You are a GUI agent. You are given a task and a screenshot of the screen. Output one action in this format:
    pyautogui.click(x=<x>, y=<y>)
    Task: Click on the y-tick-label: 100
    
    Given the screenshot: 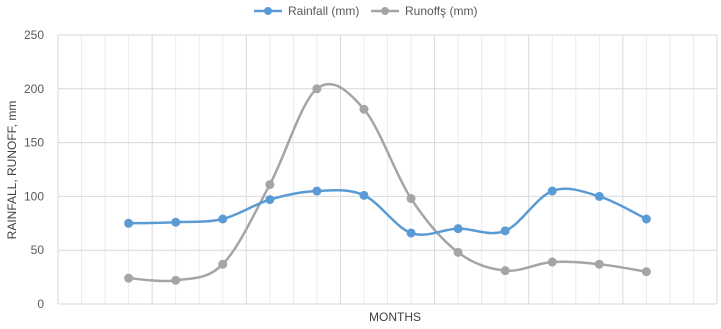 What is the action you would take?
    pyautogui.click(x=34, y=196)
    